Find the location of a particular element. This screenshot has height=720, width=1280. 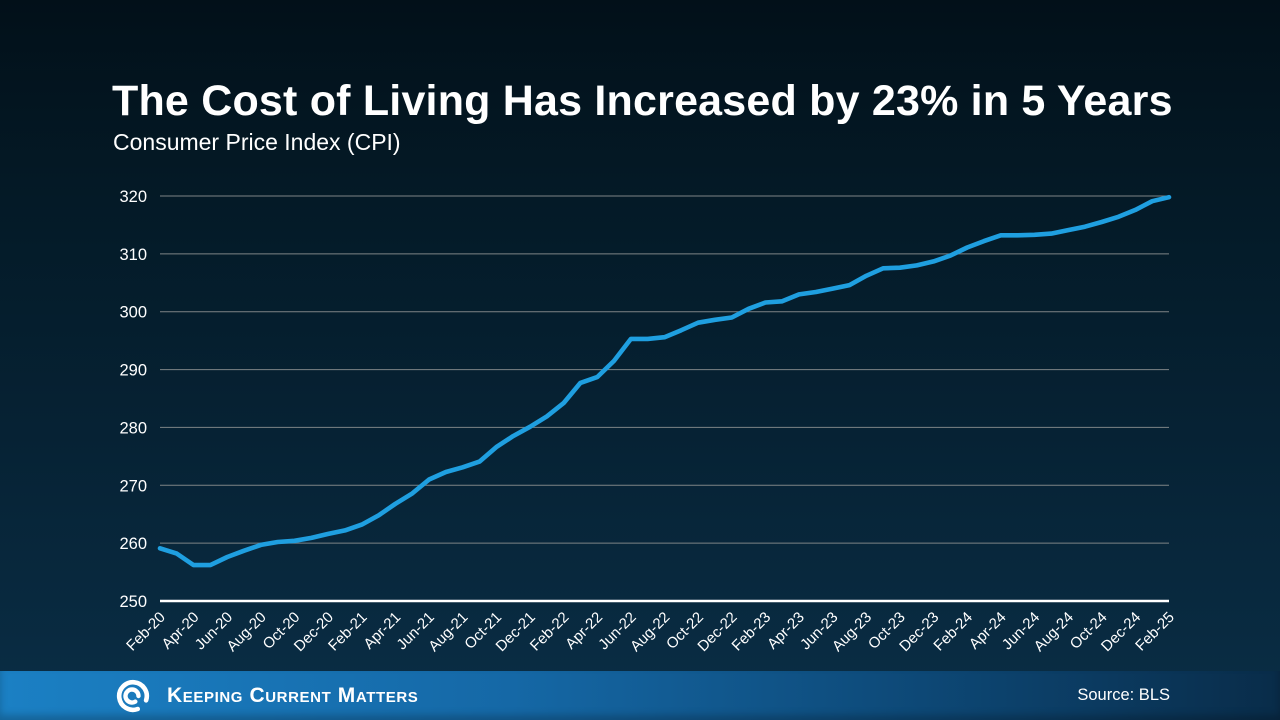

svg-text: Feb-20 is located at coordinates (146, 632).